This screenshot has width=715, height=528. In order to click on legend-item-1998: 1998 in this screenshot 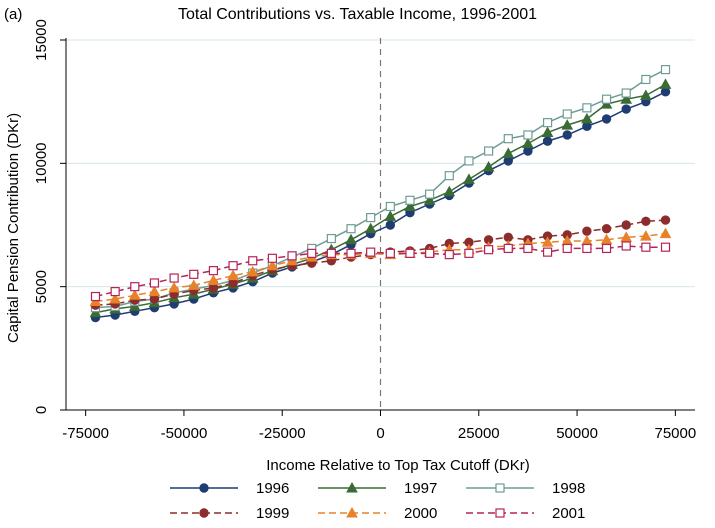, I will do `click(525, 488)`.